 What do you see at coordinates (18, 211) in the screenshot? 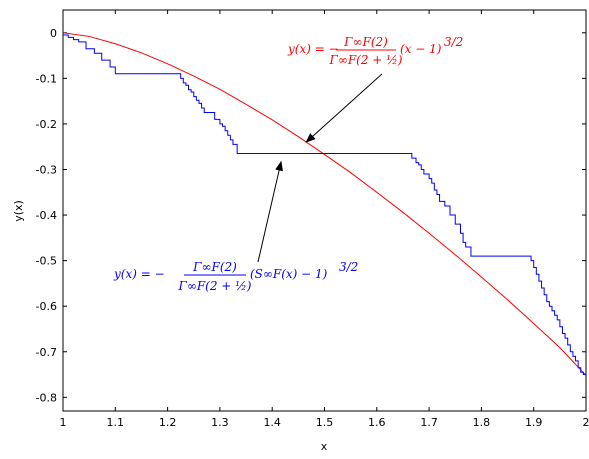
I see `y-axis-label: y(x)` at bounding box center [18, 211].